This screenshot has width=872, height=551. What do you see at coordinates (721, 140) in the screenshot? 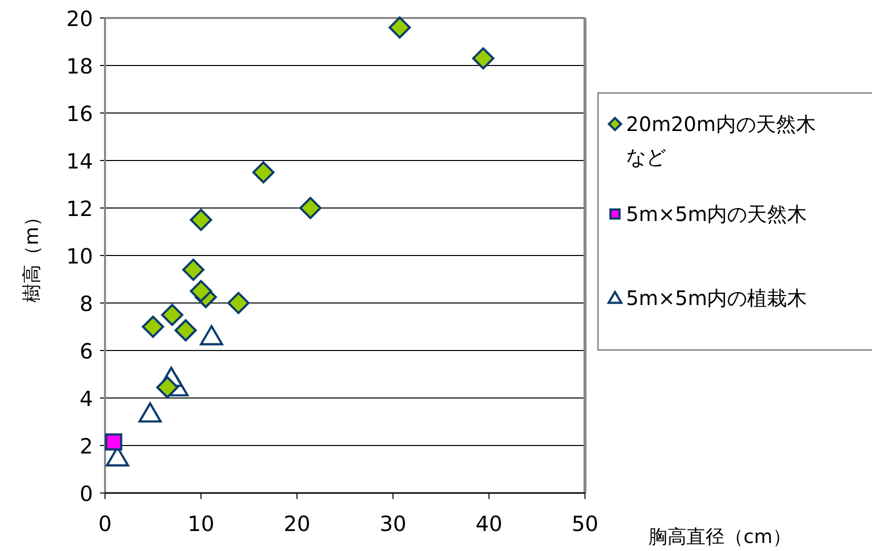
I see `legend-label: 20m20m内の天然木など` at bounding box center [721, 140].